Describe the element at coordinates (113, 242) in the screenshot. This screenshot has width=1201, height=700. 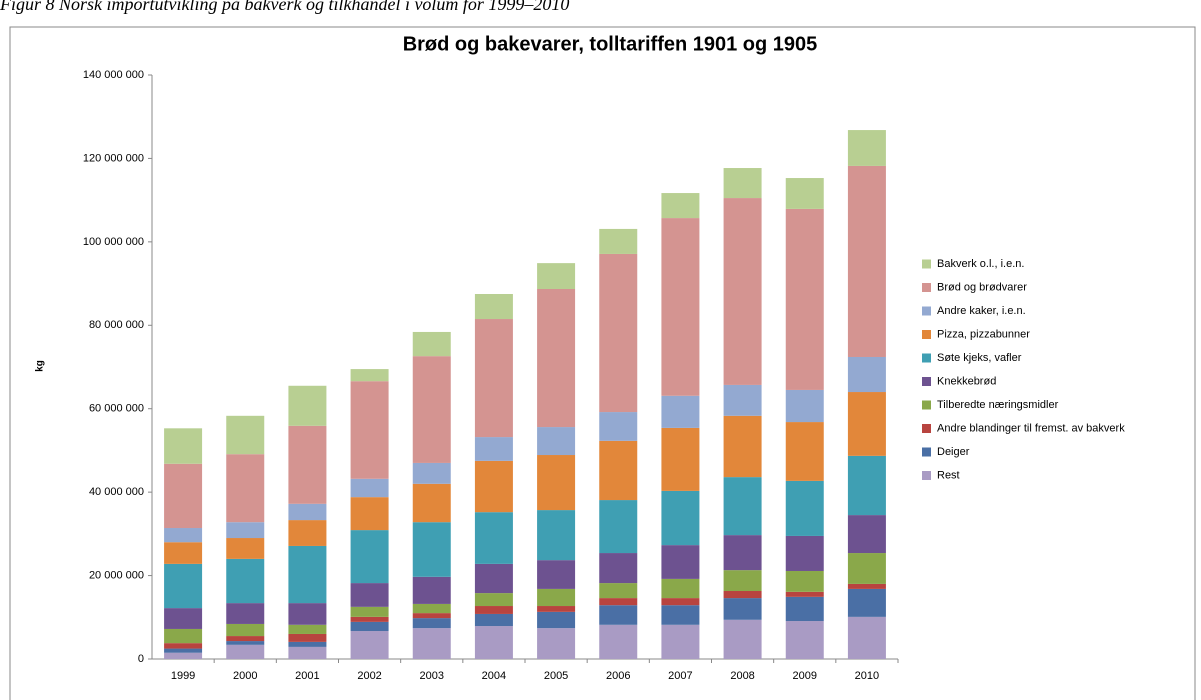
I see `y-tick-label: 100 000 000` at that location.